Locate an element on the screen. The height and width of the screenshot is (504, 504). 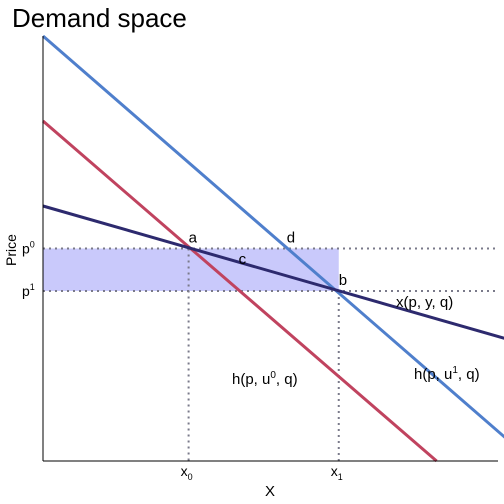
point-label-c: c is located at coordinates (243, 259).